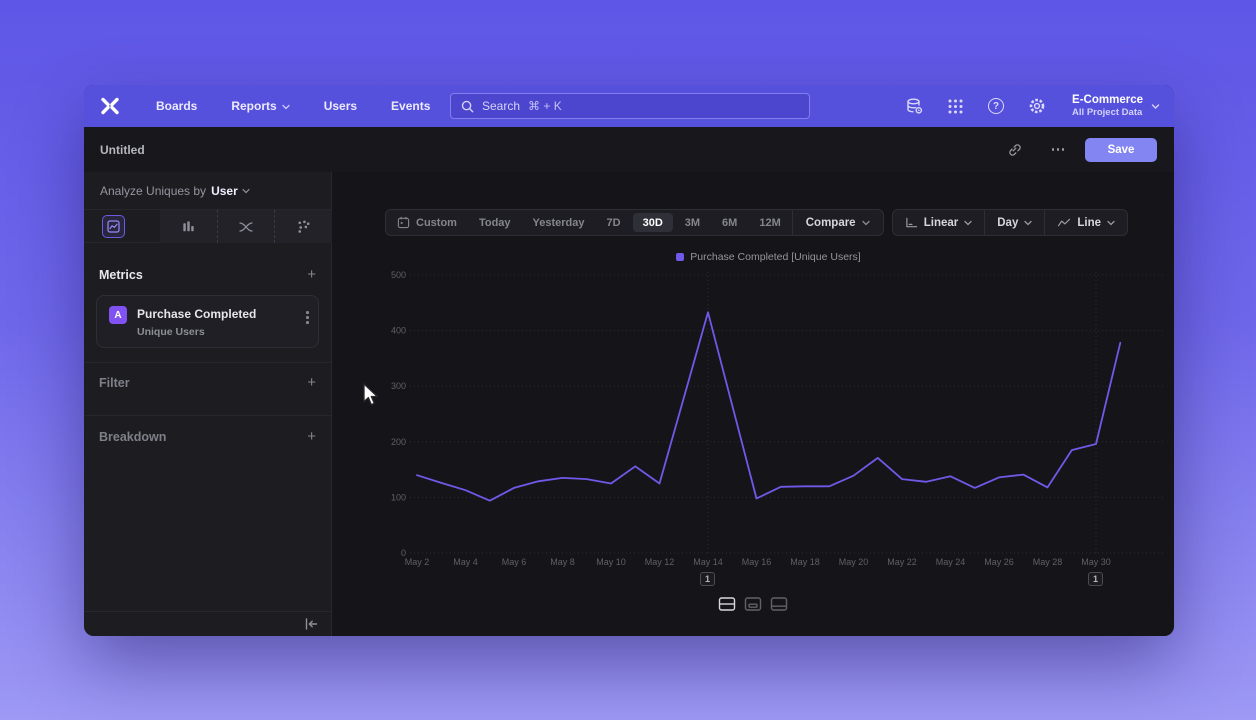  I want to click on x-tick-label: May 16, so click(757, 562).